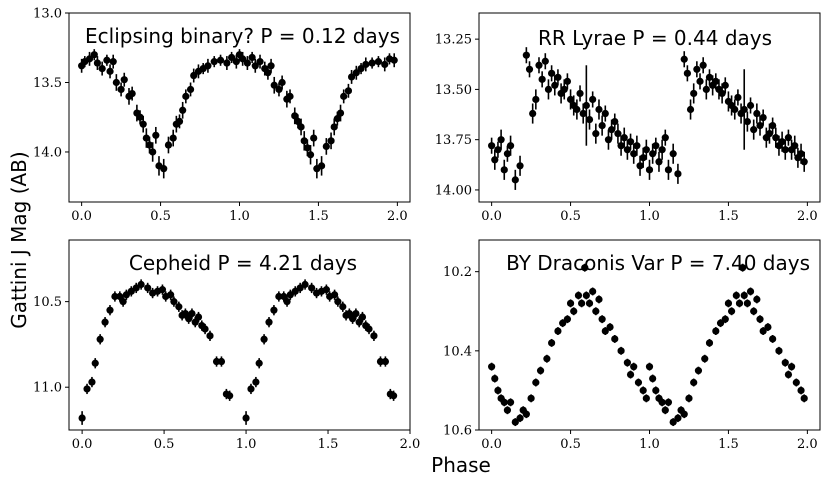 The height and width of the screenshot is (484, 830). I want to click on x-axis-label: Phase, so click(461, 465).